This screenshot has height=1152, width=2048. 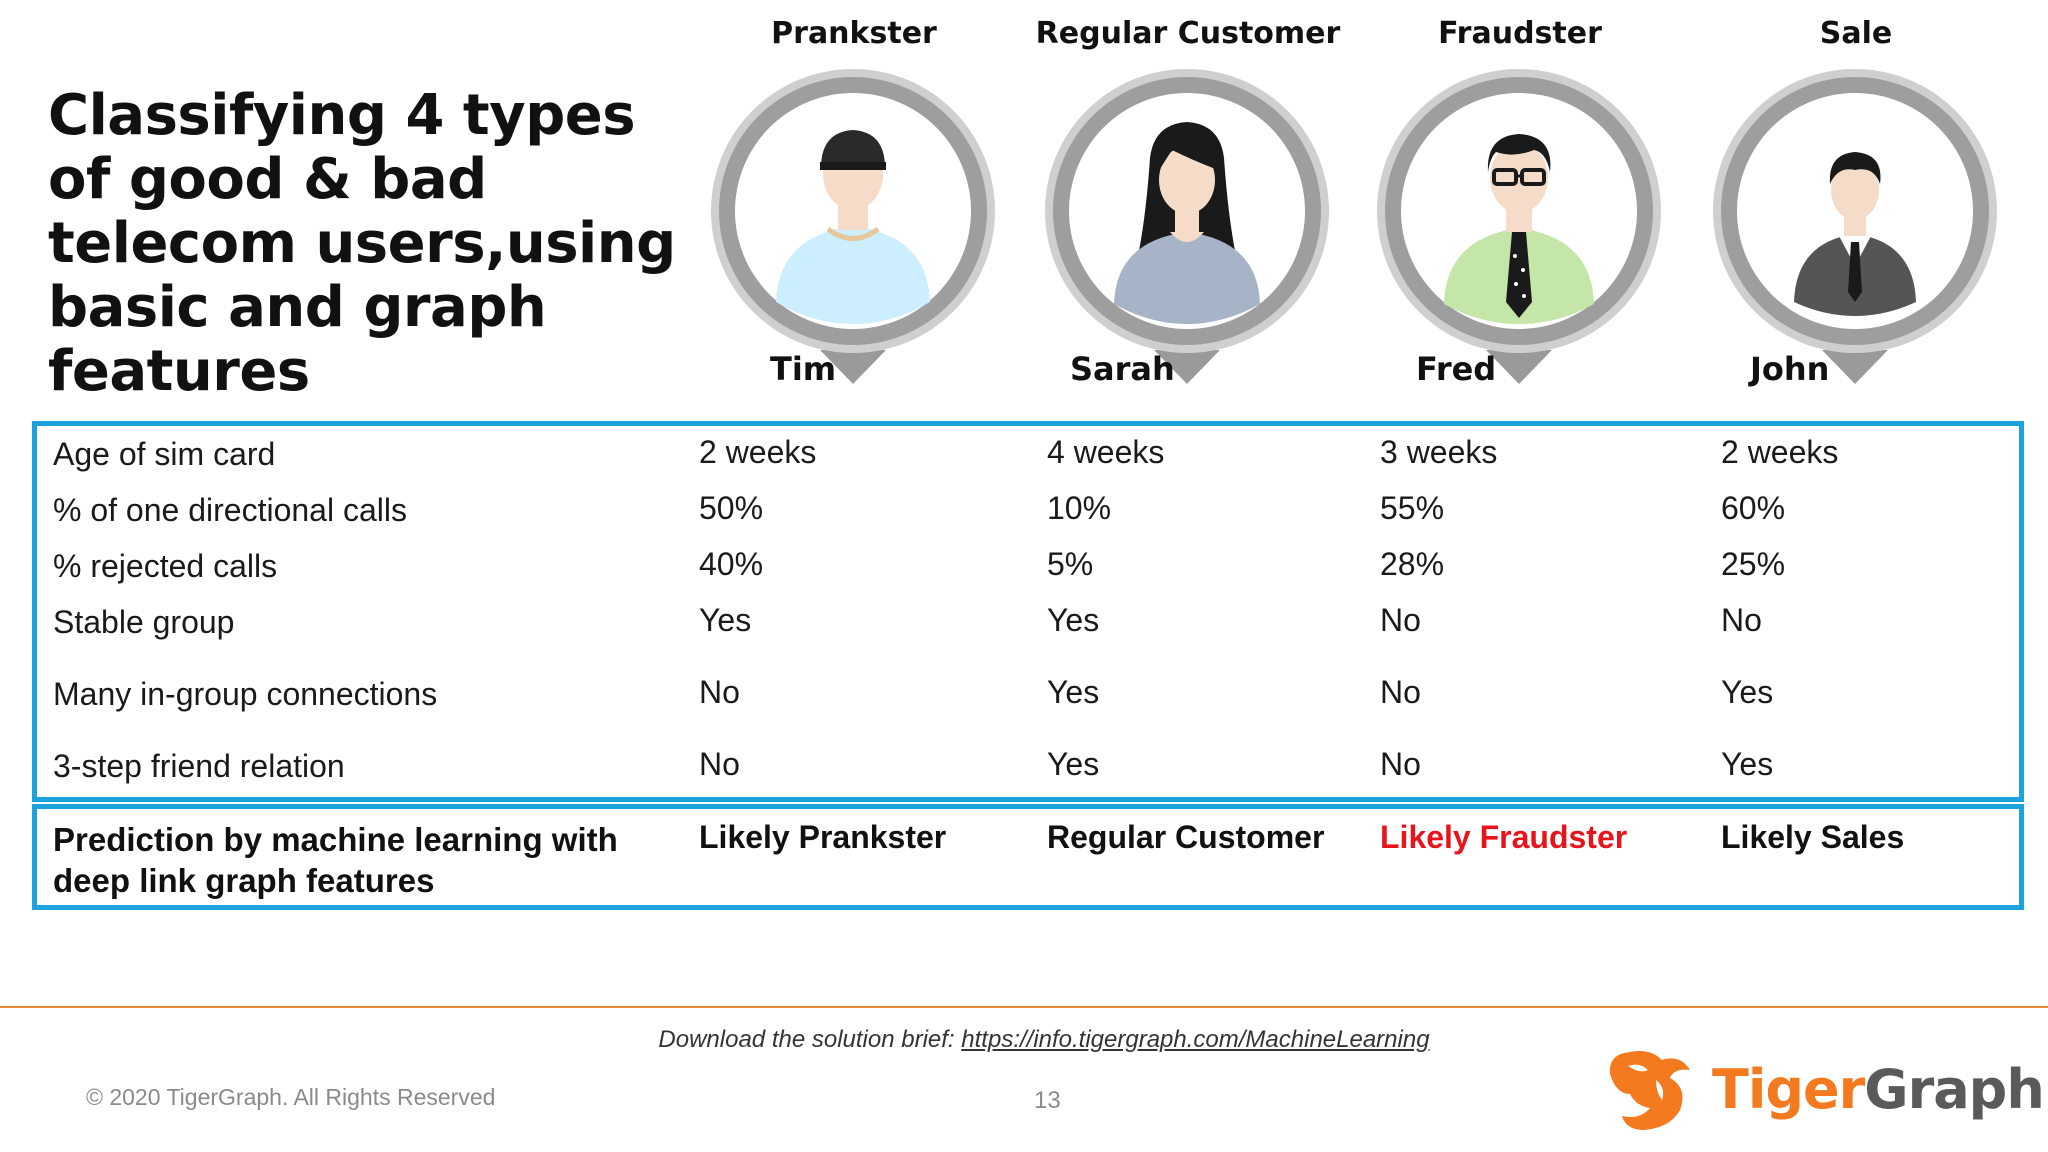 I want to click on feature-value: 50%, so click(x=731, y=508).